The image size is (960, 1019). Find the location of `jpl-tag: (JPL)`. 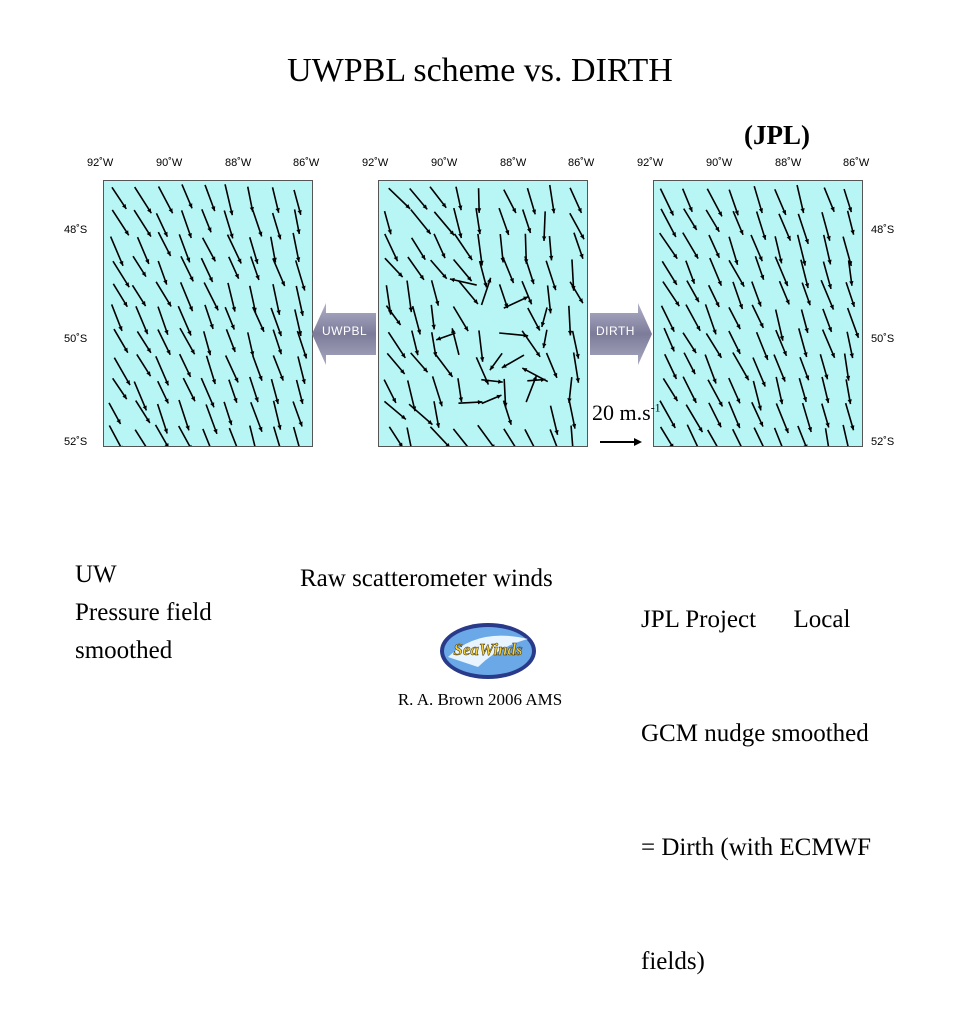

jpl-tag: (JPL) is located at coordinates (777, 135).